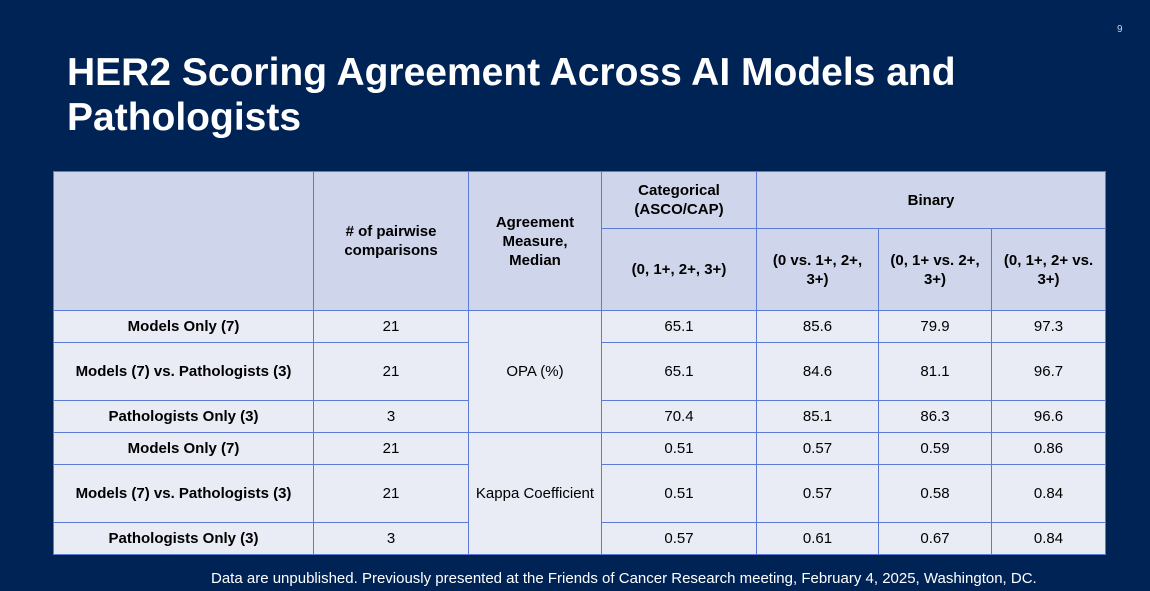 The image size is (1150, 591). What do you see at coordinates (817, 326) in the screenshot?
I see `binary-cell: 85.6` at bounding box center [817, 326].